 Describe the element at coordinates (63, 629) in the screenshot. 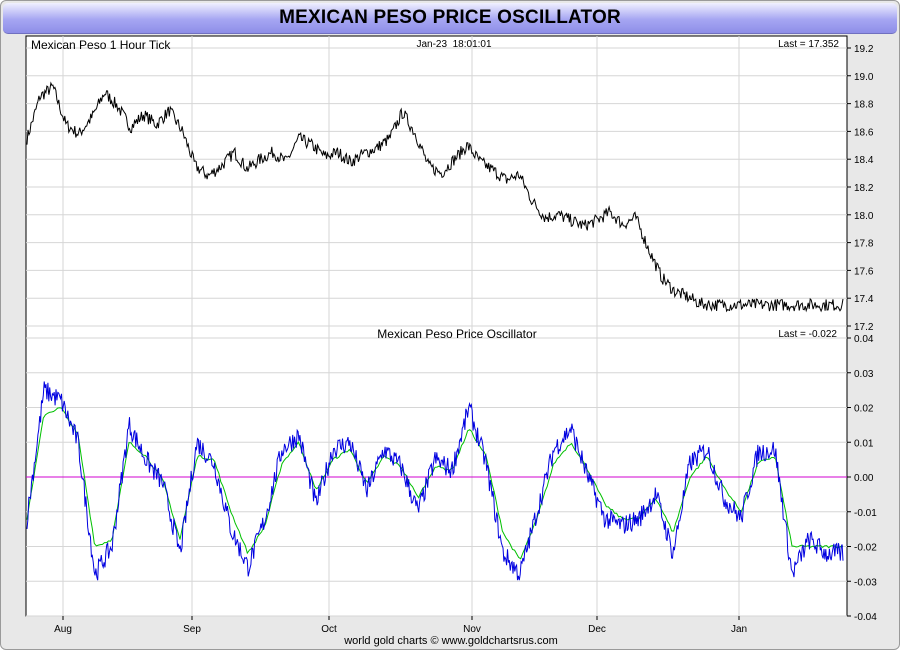

I see `x-tick-label: Aug` at that location.